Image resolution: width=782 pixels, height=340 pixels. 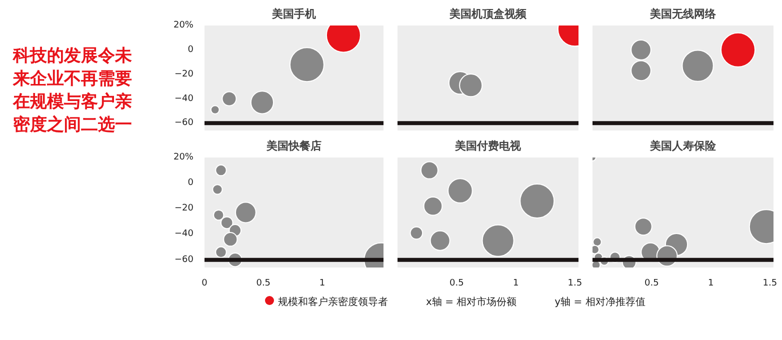 What do you see at coordinates (293, 14) in the screenshot?
I see `chart-title: 美国手机` at bounding box center [293, 14].